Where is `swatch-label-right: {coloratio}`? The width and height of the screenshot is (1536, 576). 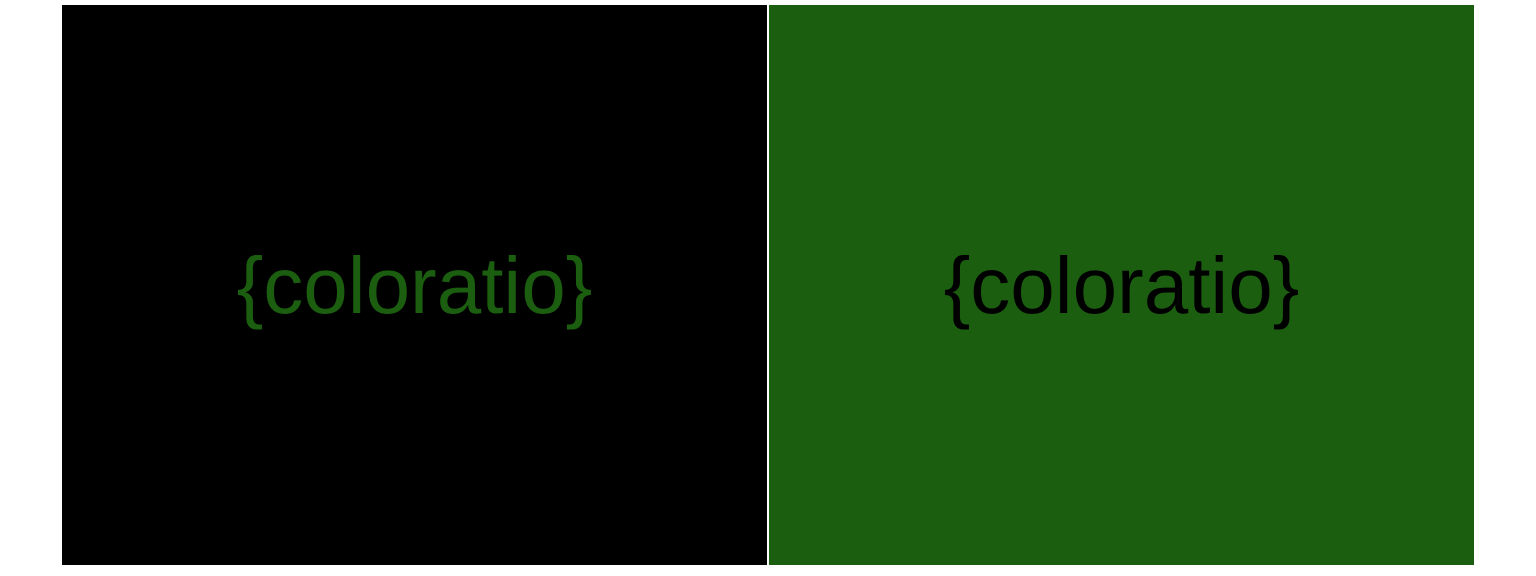 swatch-label-right: {coloratio} is located at coordinates (1121, 285).